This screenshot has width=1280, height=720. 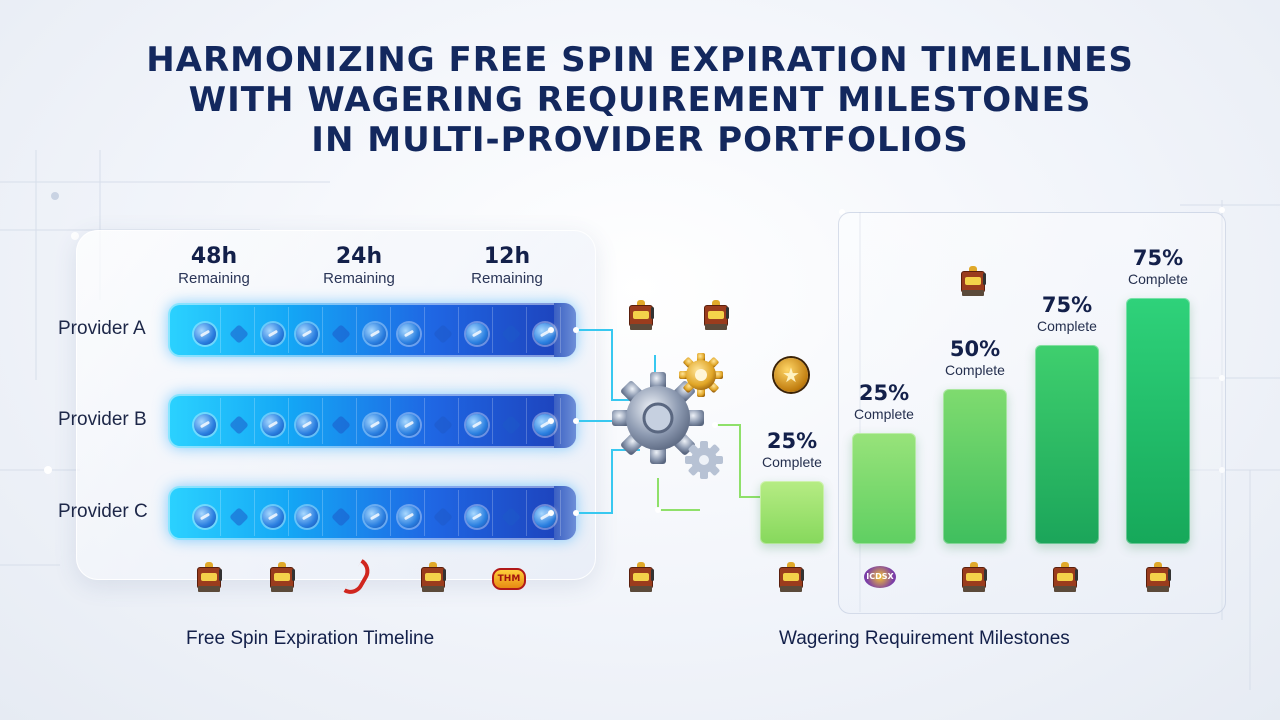 What do you see at coordinates (975, 349) in the screenshot?
I see `milestone-percent: 50%` at bounding box center [975, 349].